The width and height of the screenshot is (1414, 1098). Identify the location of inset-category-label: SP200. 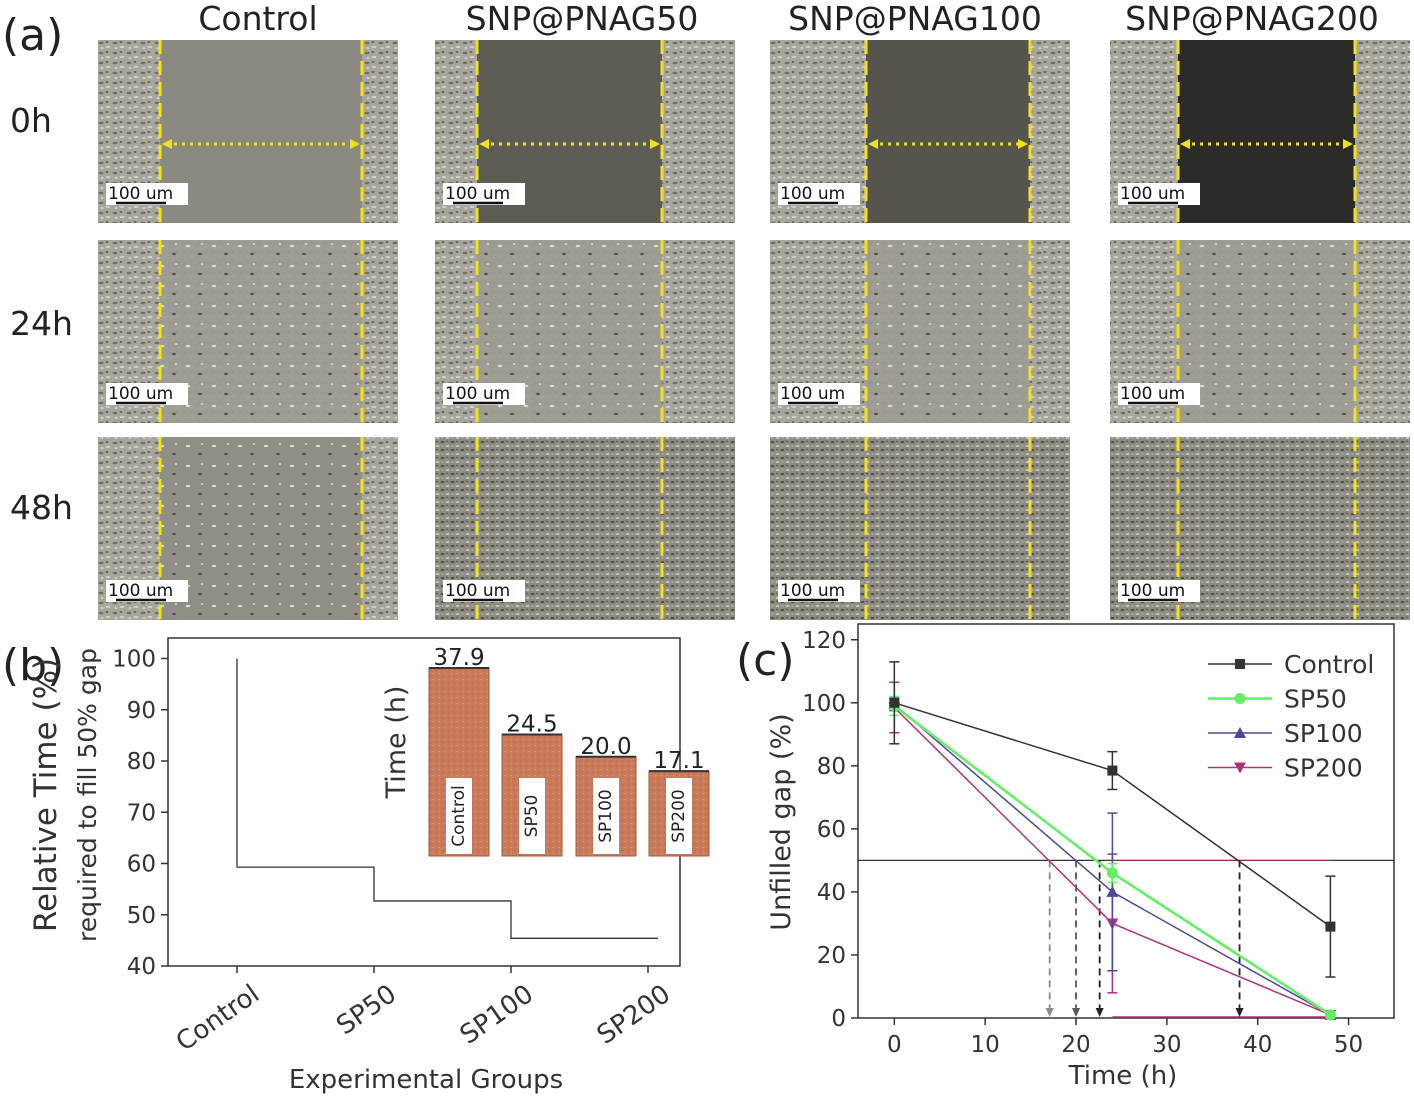
(679, 816).